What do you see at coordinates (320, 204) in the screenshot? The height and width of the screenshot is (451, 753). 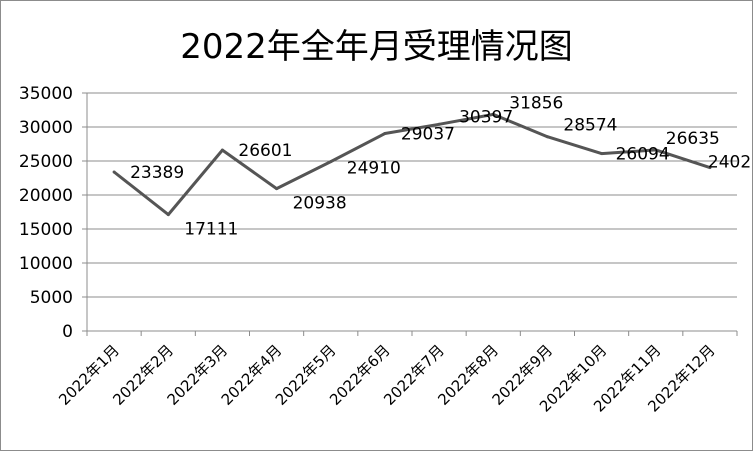 I see `data-label: 20938` at bounding box center [320, 204].